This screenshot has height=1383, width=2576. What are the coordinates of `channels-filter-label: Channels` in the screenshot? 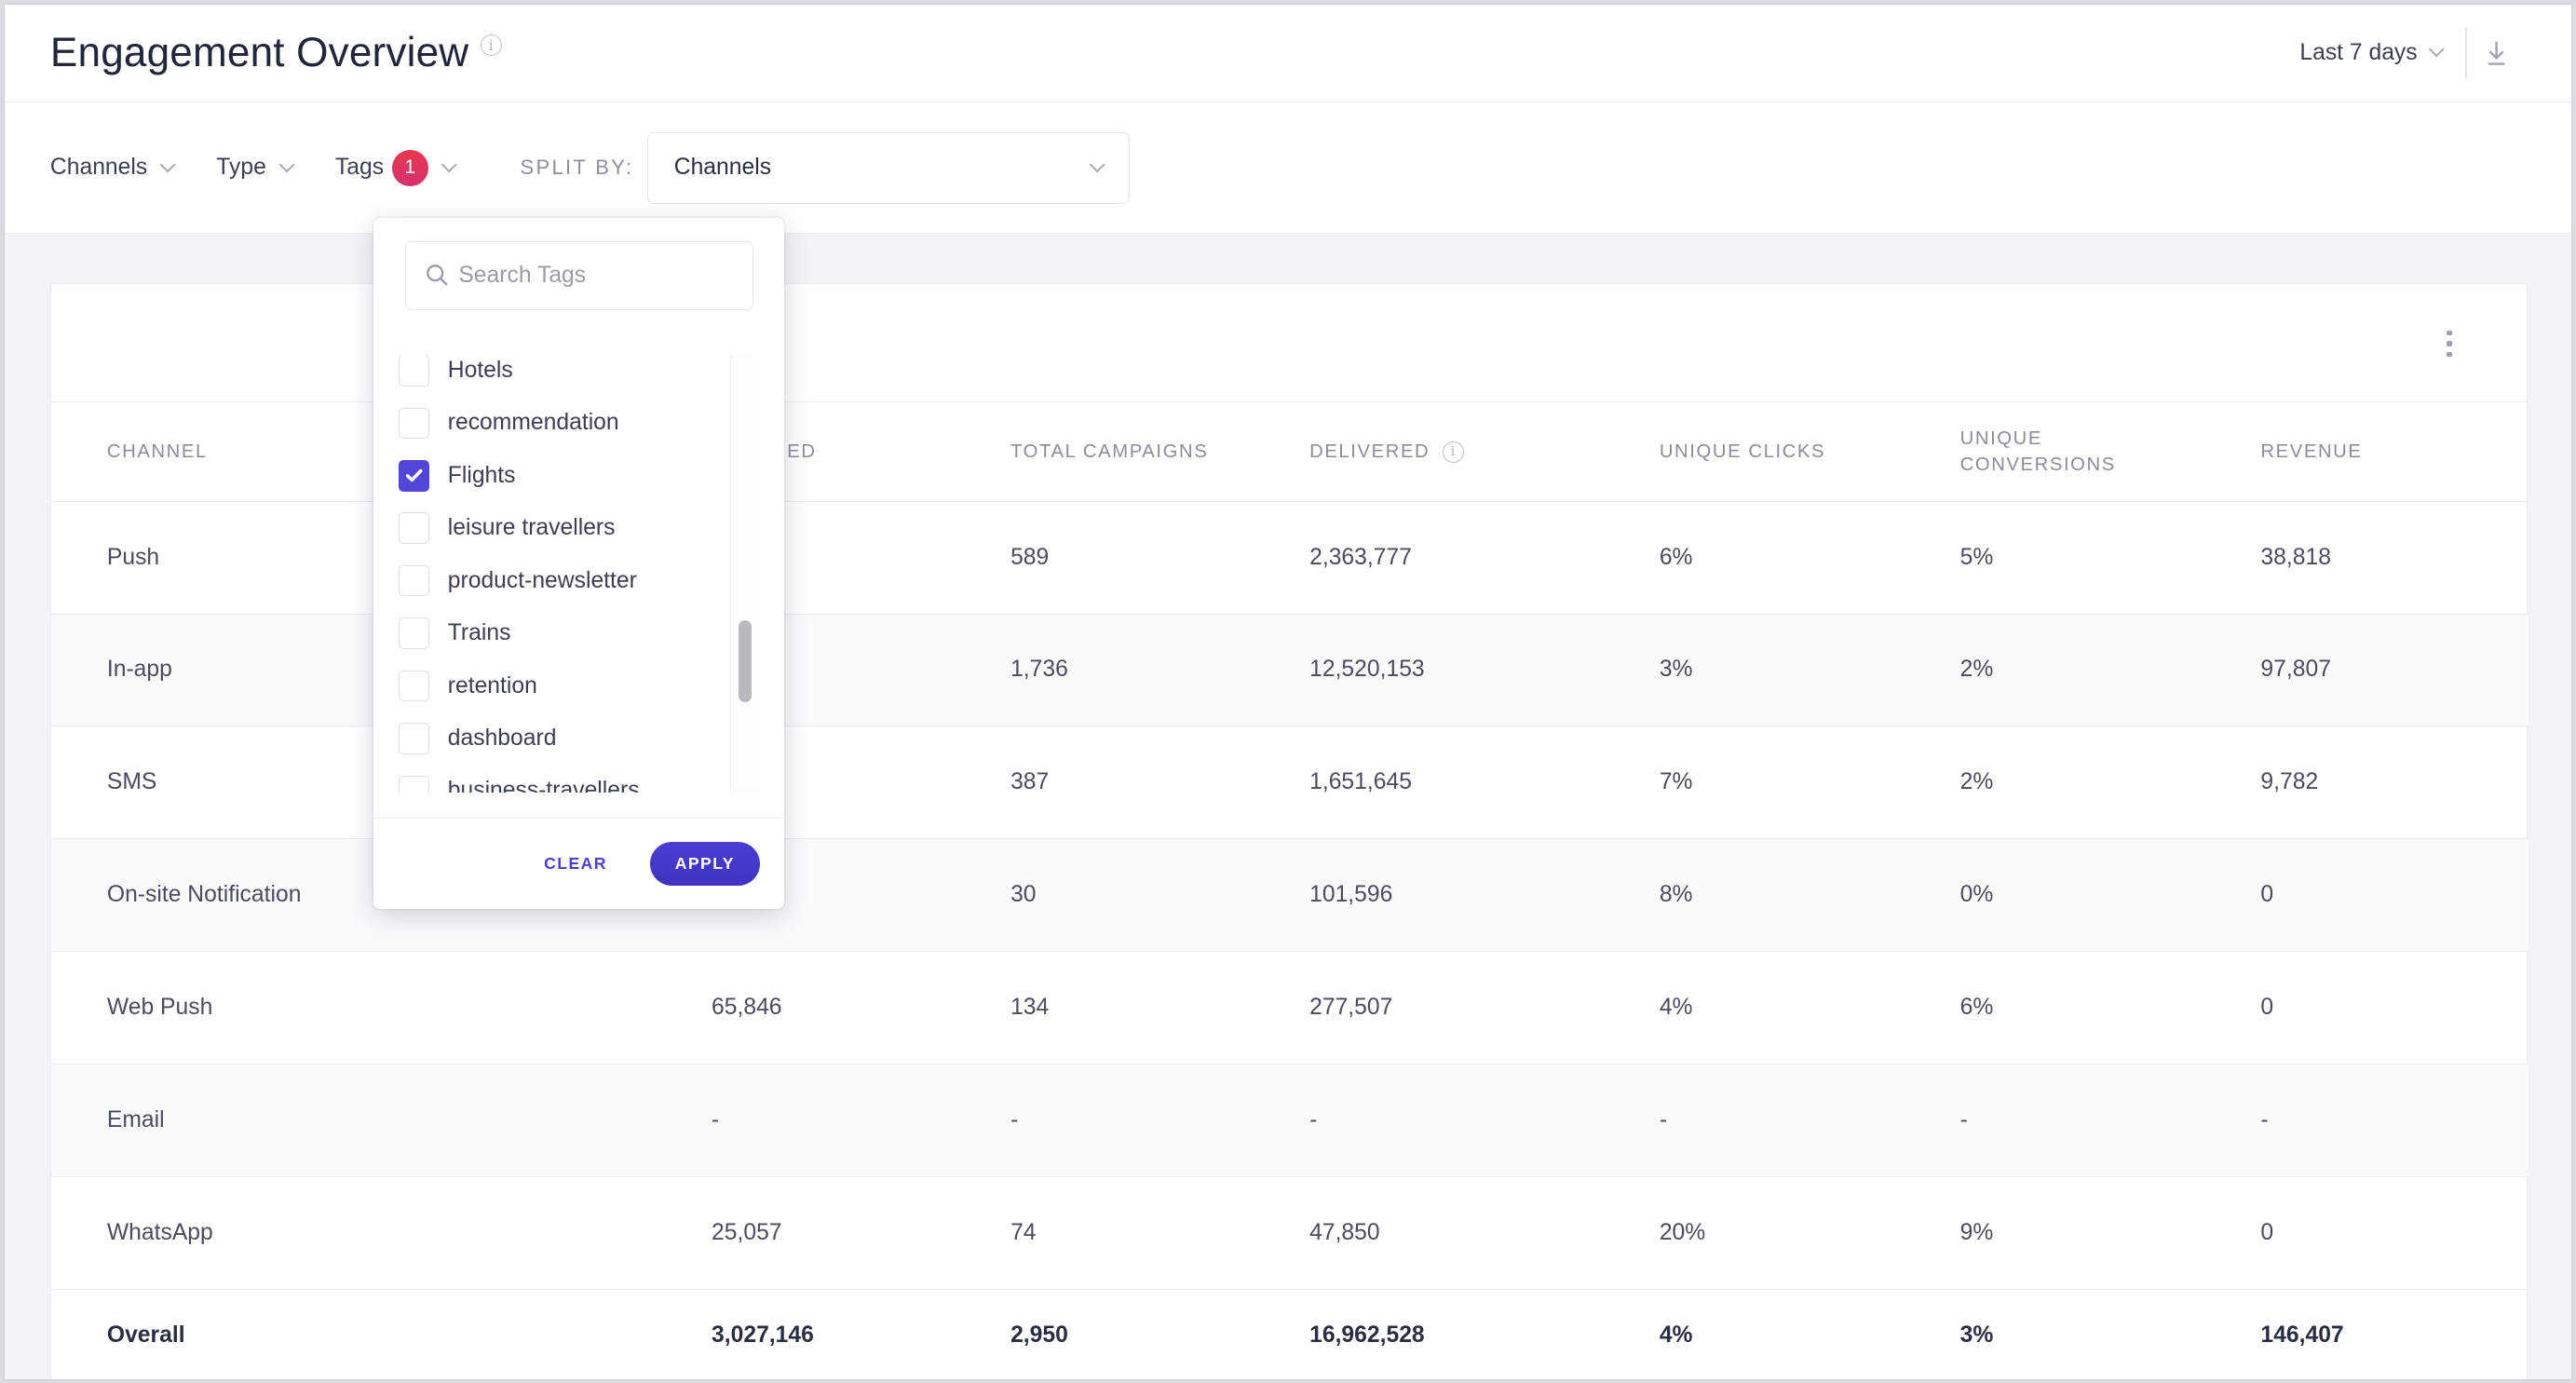 It's located at (98, 168).